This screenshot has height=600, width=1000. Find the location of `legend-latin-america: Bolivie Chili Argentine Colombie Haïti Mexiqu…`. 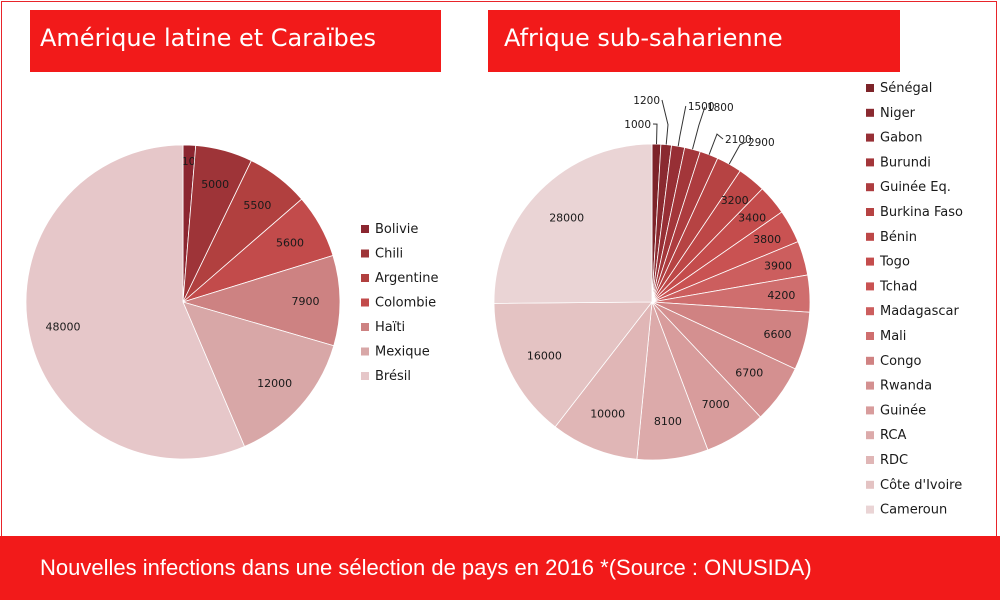

legend-latin-america: Bolivie Chili Argentine Colombie Haïti Mexiqu… is located at coordinates (399, 303).